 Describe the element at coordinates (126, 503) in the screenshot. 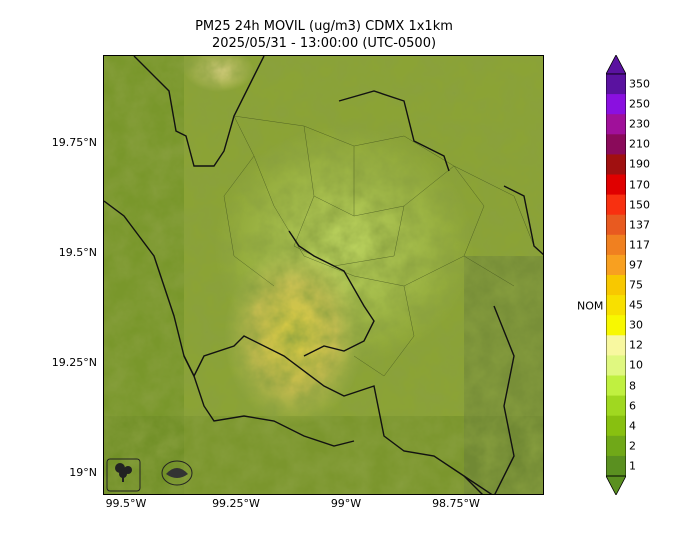

I see `lon-tick-99-5: 99.5°W` at that location.